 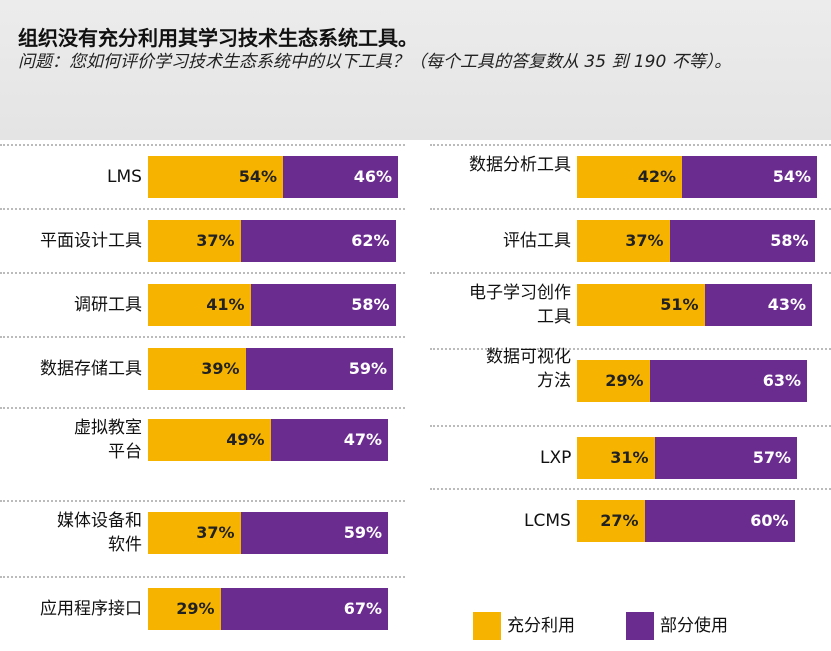 What do you see at coordinates (769, 520) in the screenshot?
I see `value-label: 60%` at bounding box center [769, 520].